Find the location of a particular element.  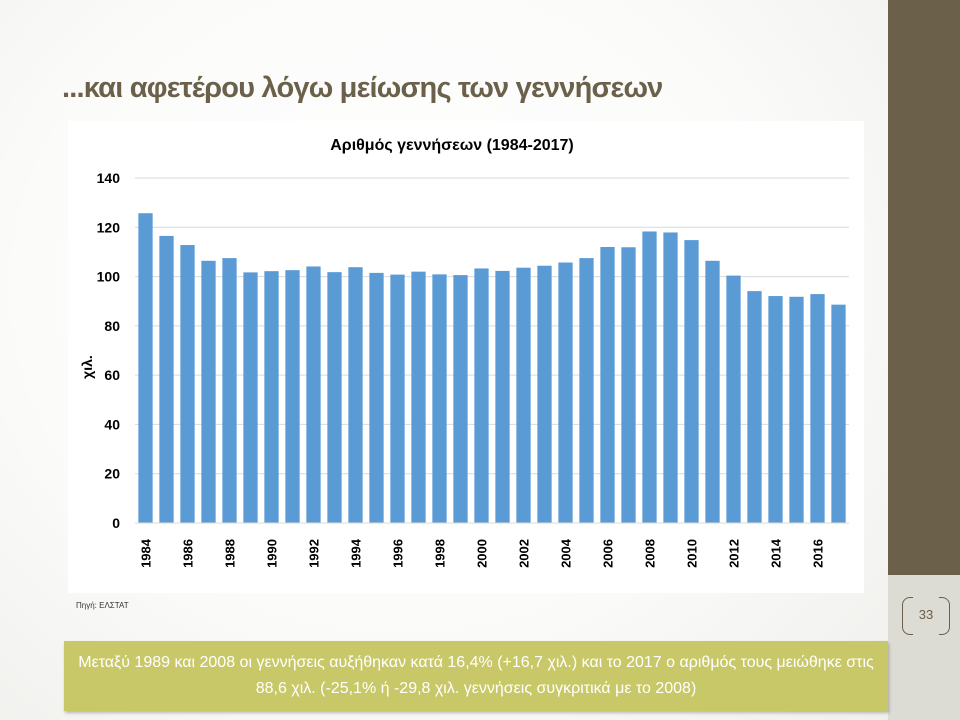

x-tick-label: 1996 is located at coordinates (398, 553).